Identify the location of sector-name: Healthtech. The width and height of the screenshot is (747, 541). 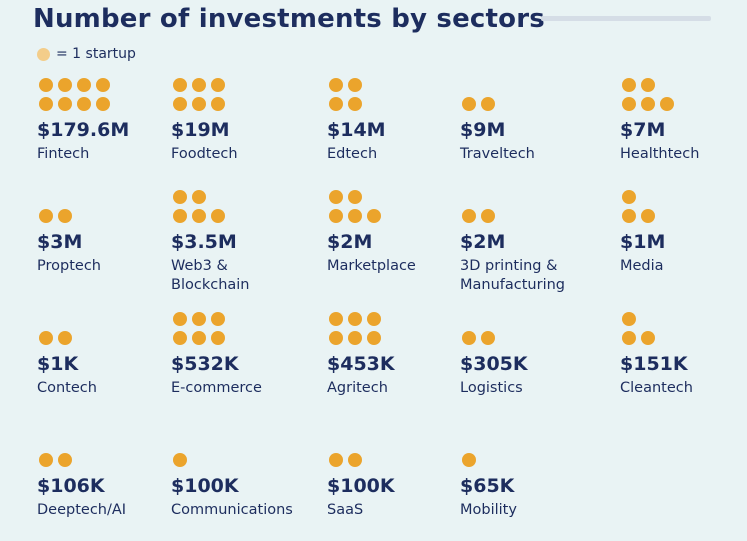
(660, 154).